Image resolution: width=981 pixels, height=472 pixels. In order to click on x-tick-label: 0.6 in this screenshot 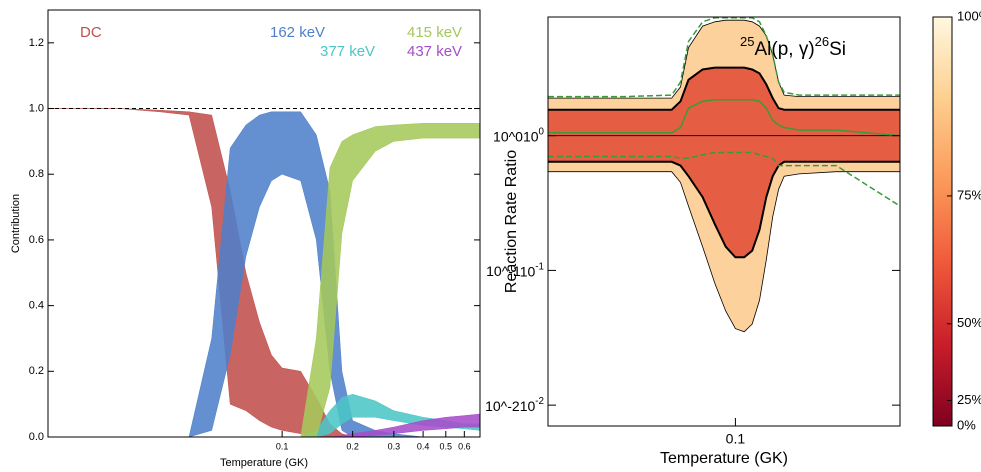, I will do `click(464, 446)`.